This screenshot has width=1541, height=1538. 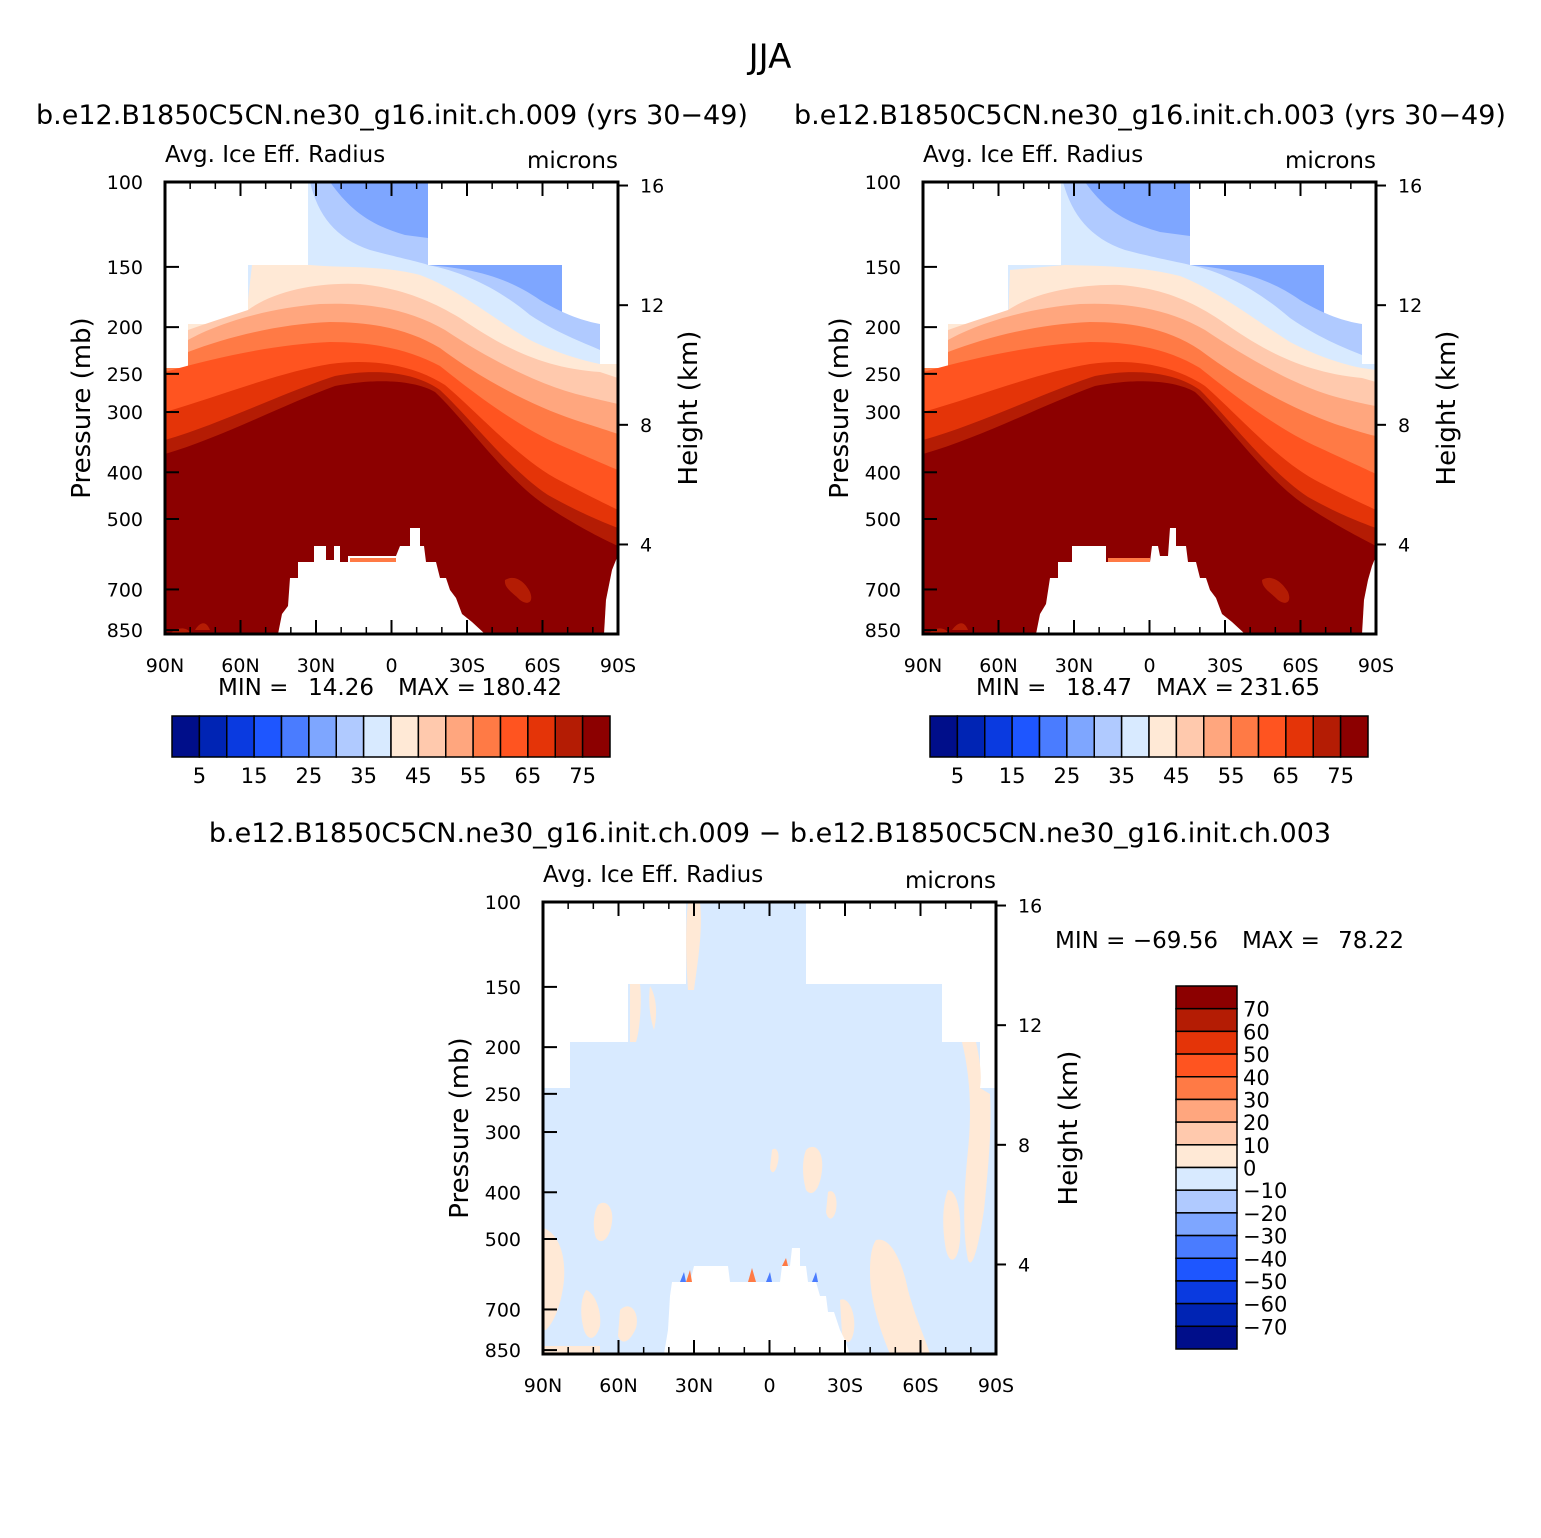 I want to click on y2-tick-label: 16, so click(x=1410, y=187).